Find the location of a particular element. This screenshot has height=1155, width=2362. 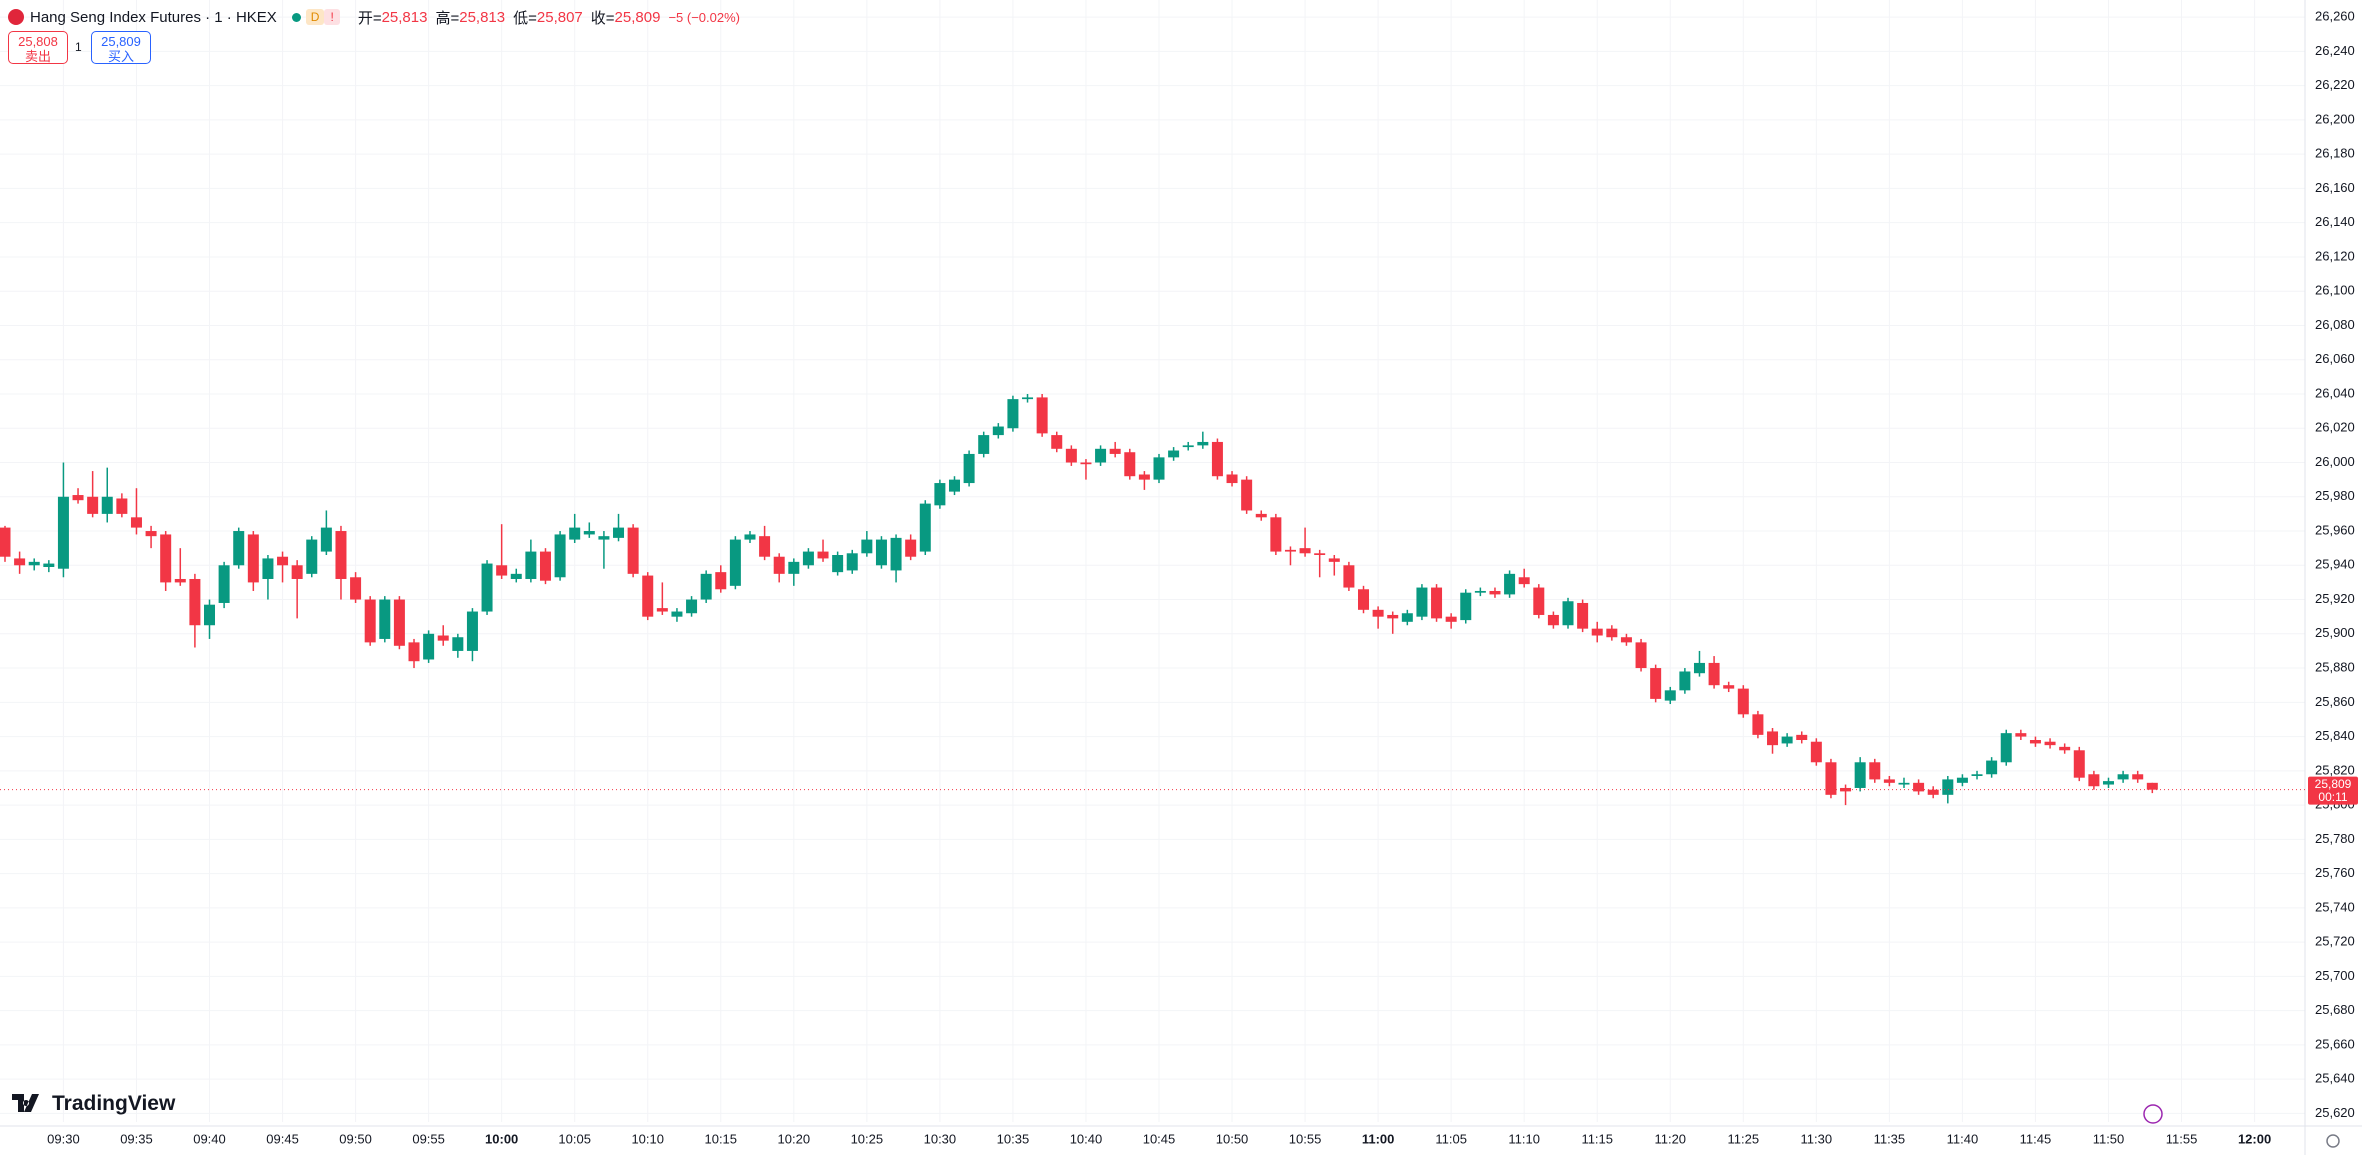

sell-button: 25,808 卖出 is located at coordinates (38, 47).